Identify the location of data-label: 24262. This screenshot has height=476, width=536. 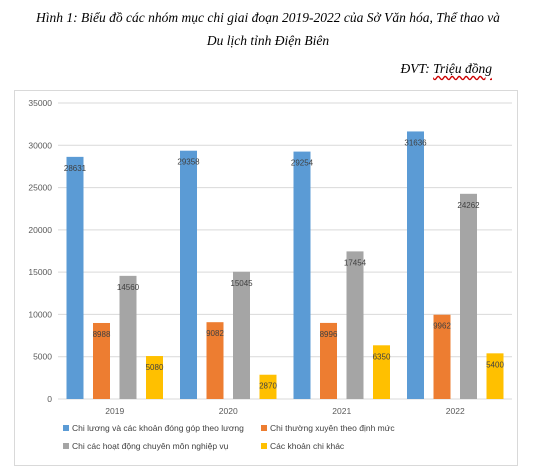
(468, 205).